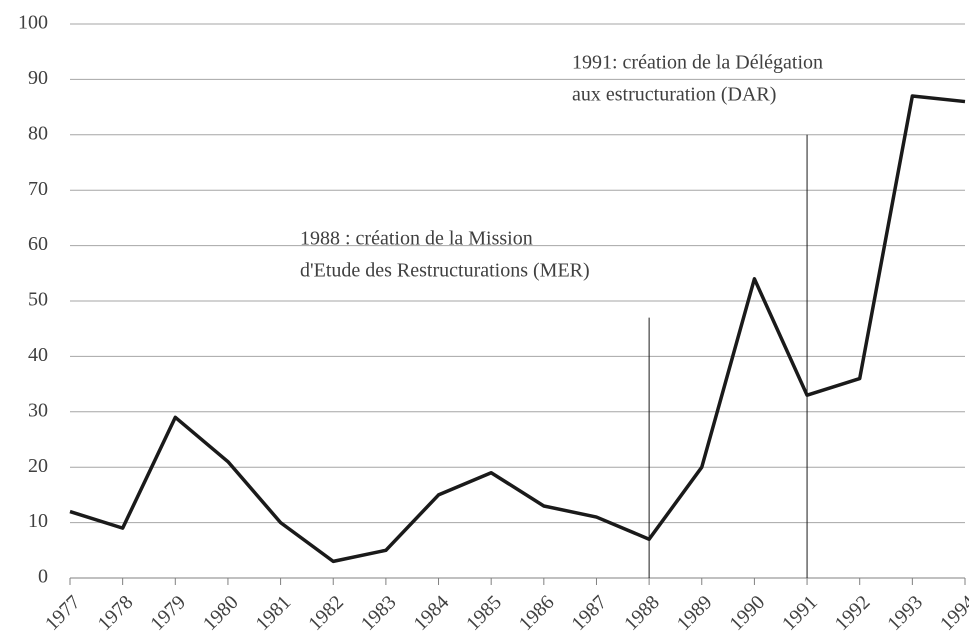 This screenshot has width=969, height=643. Describe the element at coordinates (379, 613) in the screenshot. I see `x-tick-label: 1983` at that location.